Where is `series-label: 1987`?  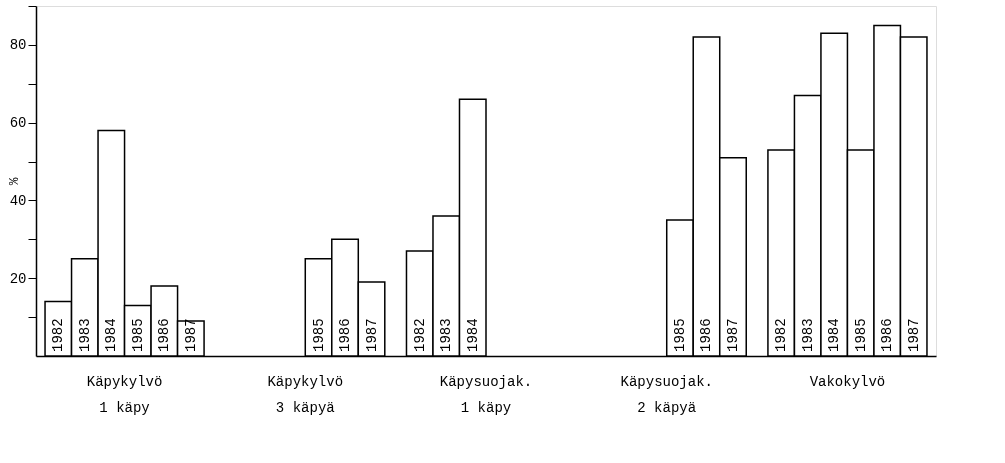
series-label: 1987 is located at coordinates (190, 335).